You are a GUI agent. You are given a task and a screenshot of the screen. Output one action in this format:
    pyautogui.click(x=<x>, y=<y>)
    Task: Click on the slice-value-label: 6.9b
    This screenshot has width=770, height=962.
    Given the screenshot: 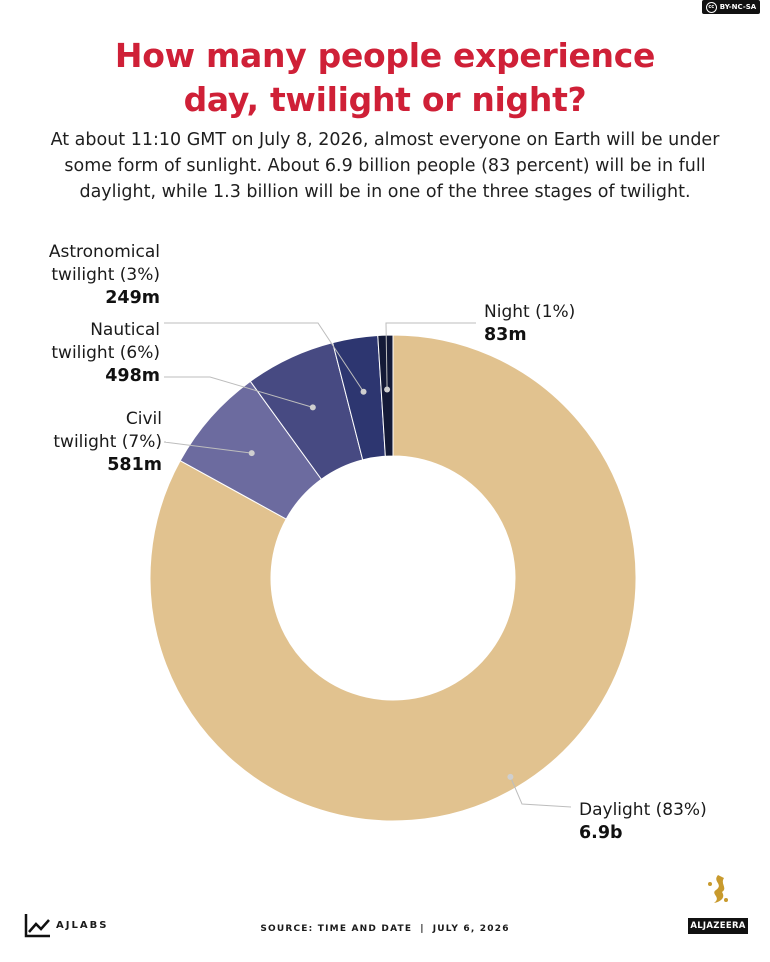 What is the action you would take?
    pyautogui.click(x=601, y=833)
    